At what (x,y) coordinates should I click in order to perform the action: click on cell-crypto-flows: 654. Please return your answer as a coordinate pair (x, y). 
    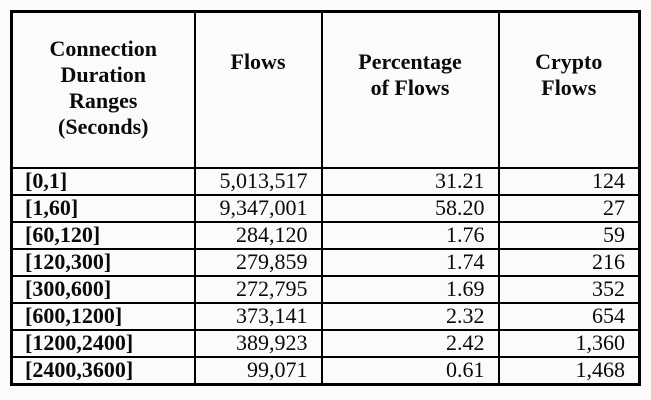
    Looking at the image, I should click on (569, 316).